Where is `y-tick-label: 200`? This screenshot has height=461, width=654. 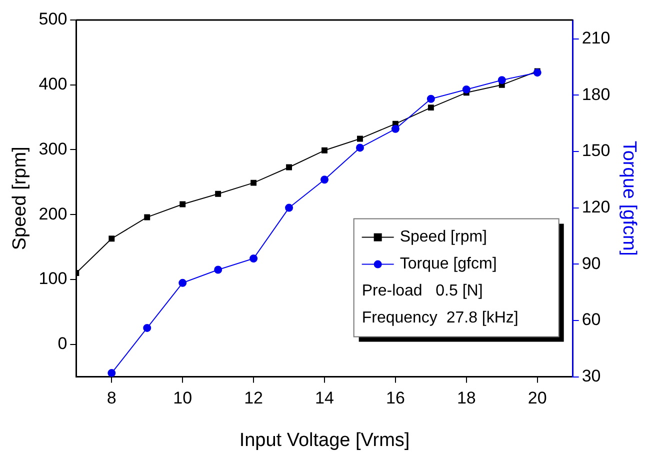
y-tick-label: 200 is located at coordinates (53, 214).